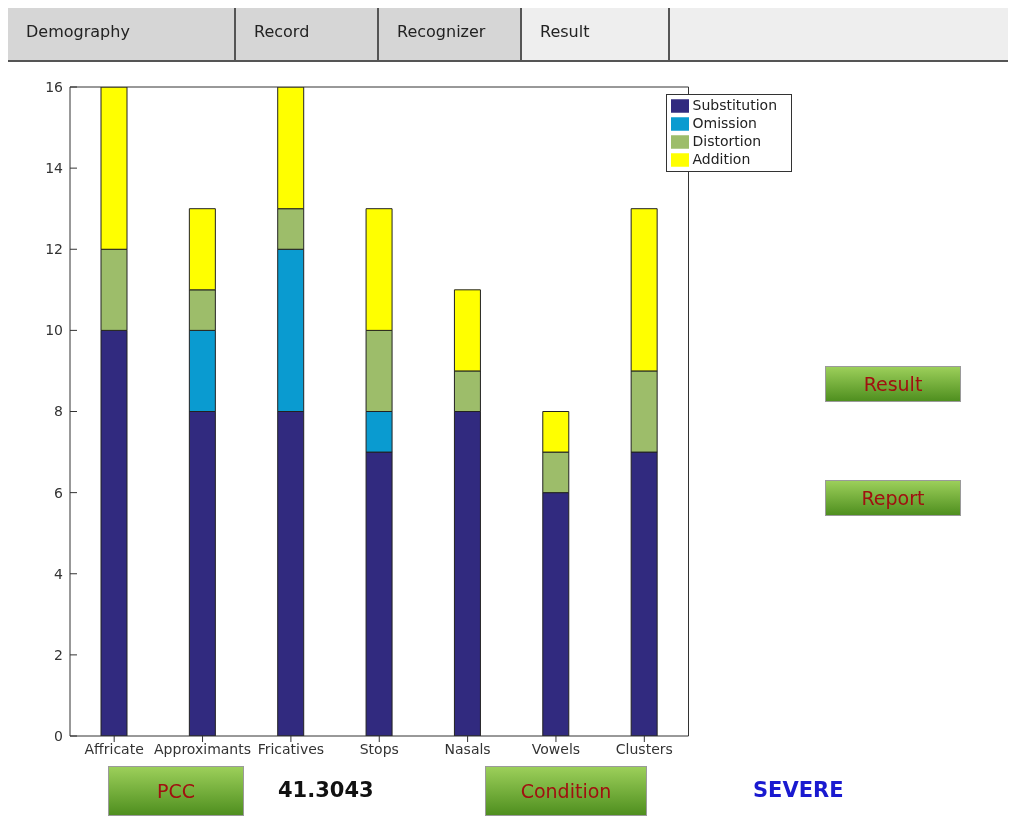  I want to click on text: Recognizer, so click(450, 34).